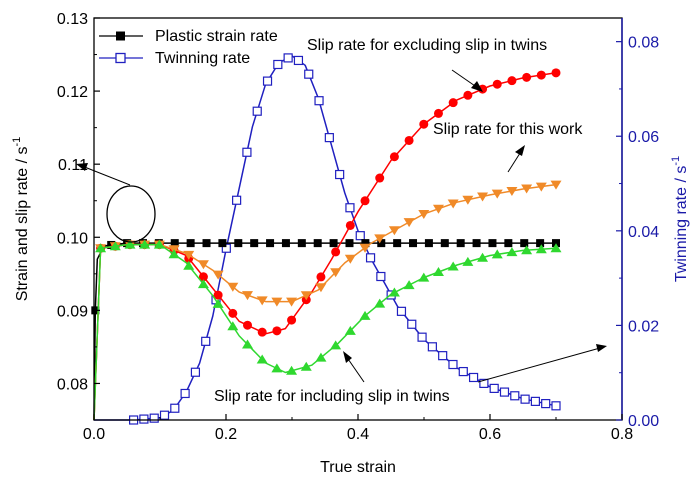 The image size is (700, 488). Describe the element at coordinates (643, 421) in the screenshot. I see `y-right-tick-label: 0.00` at that location.